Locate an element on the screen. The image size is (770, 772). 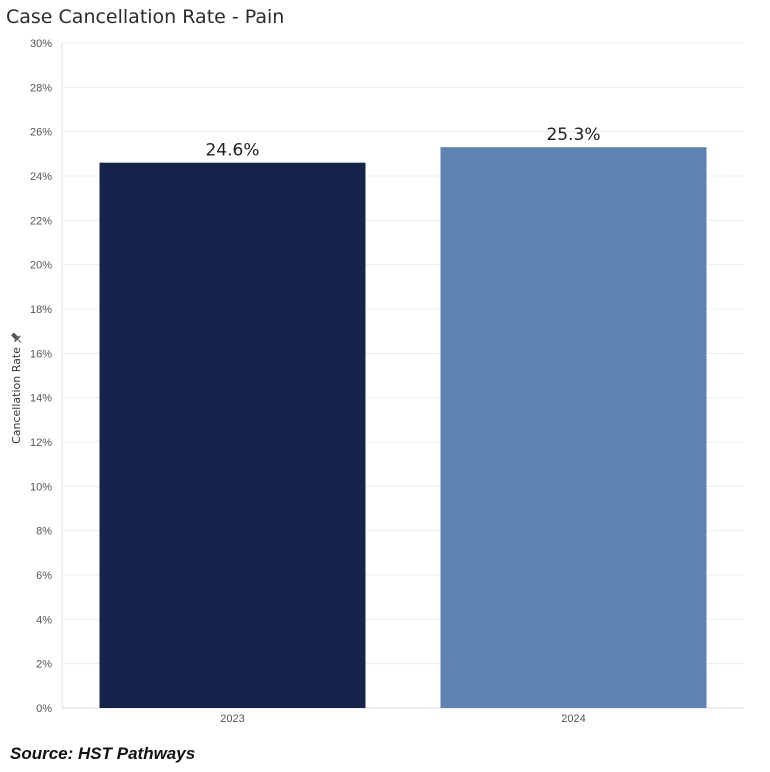
y-tick-label: 18% is located at coordinates (41, 310).